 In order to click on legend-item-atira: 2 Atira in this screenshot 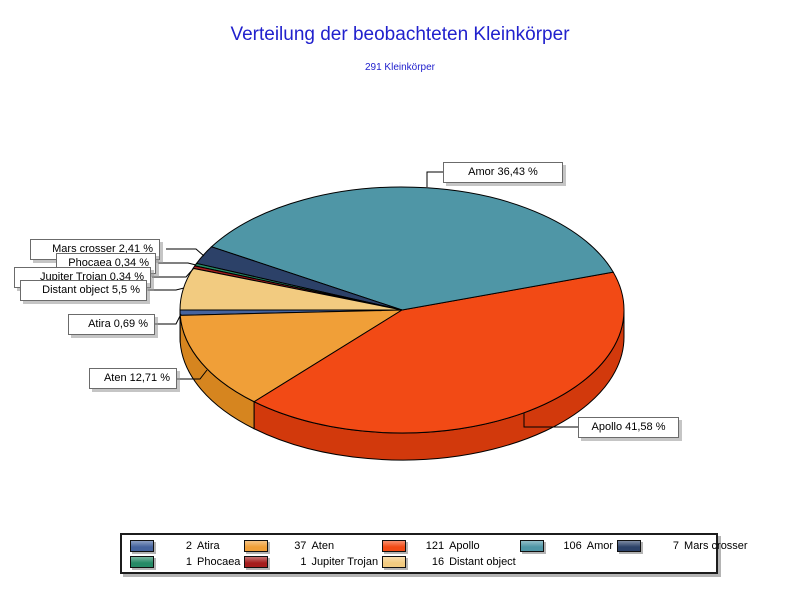, I will do `click(183, 546)`.